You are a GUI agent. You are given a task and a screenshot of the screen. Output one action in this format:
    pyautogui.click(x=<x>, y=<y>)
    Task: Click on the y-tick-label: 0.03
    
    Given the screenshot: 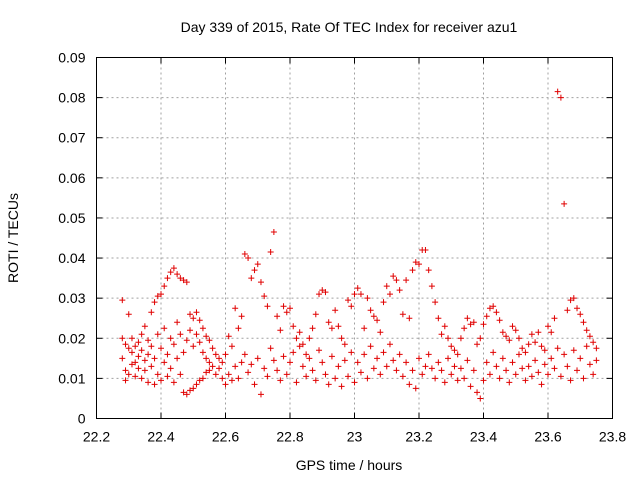 What is the action you would take?
    pyautogui.click(x=71, y=298)
    